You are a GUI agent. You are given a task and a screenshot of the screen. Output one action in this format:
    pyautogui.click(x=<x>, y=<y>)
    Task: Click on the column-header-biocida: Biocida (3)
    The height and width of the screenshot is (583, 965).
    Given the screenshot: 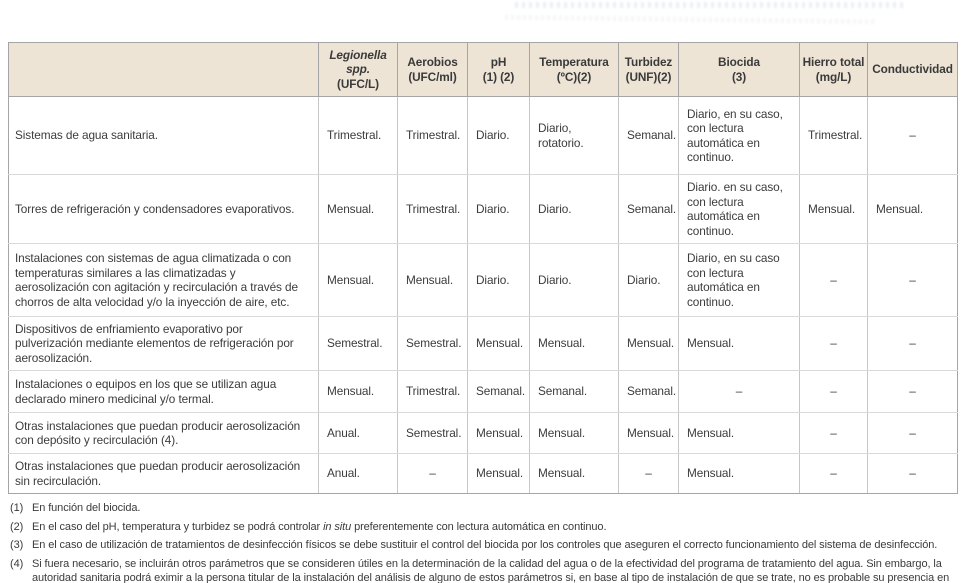 What is the action you would take?
    pyautogui.click(x=739, y=69)
    